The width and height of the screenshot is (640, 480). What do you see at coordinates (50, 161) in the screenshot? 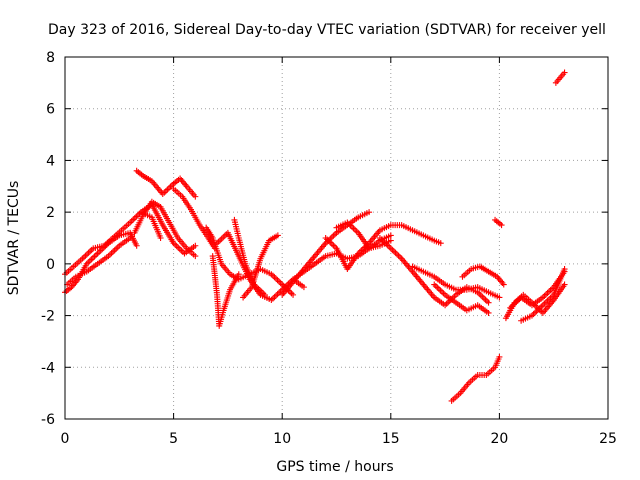
I see `y-tick-label: 4` at bounding box center [50, 161].